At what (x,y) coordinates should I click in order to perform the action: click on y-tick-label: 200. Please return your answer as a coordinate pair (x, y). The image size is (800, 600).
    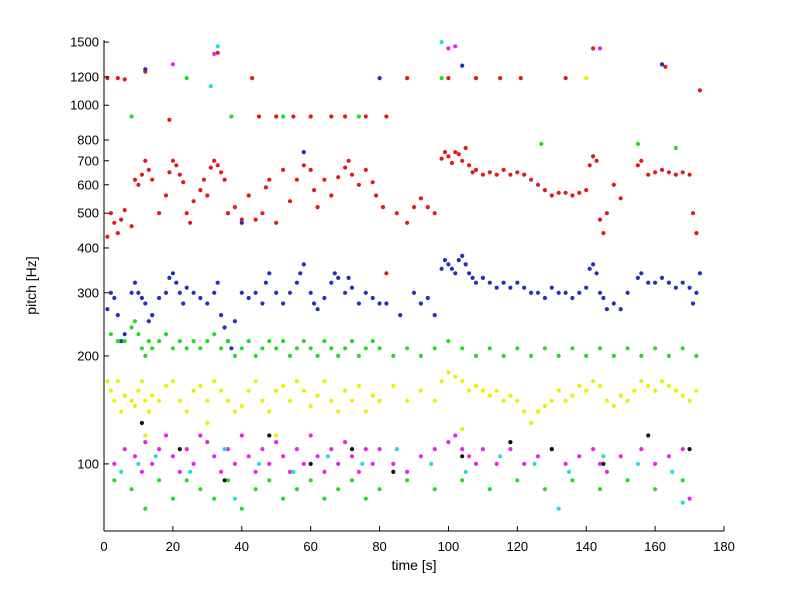
    Looking at the image, I should click on (88, 355).